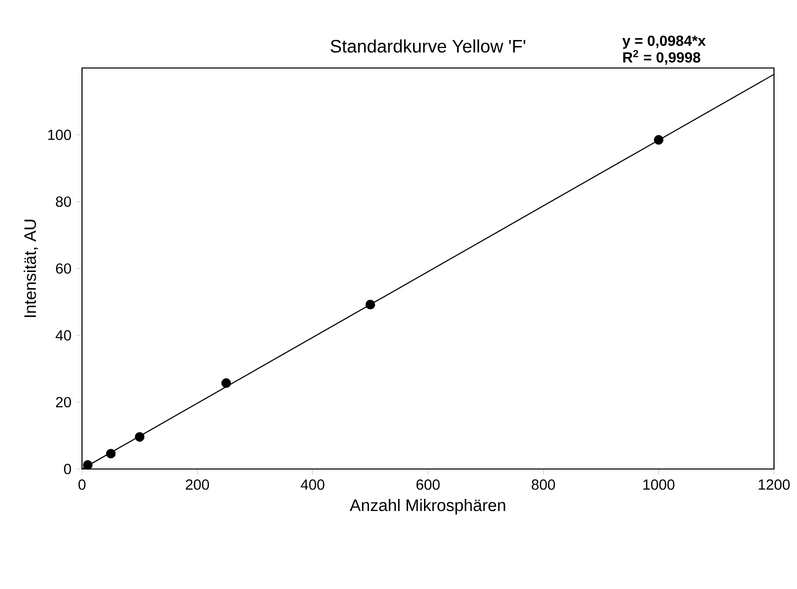  Describe the element at coordinates (428, 506) in the screenshot. I see `x-axis-title: Anzahl Mikrosphären` at that location.